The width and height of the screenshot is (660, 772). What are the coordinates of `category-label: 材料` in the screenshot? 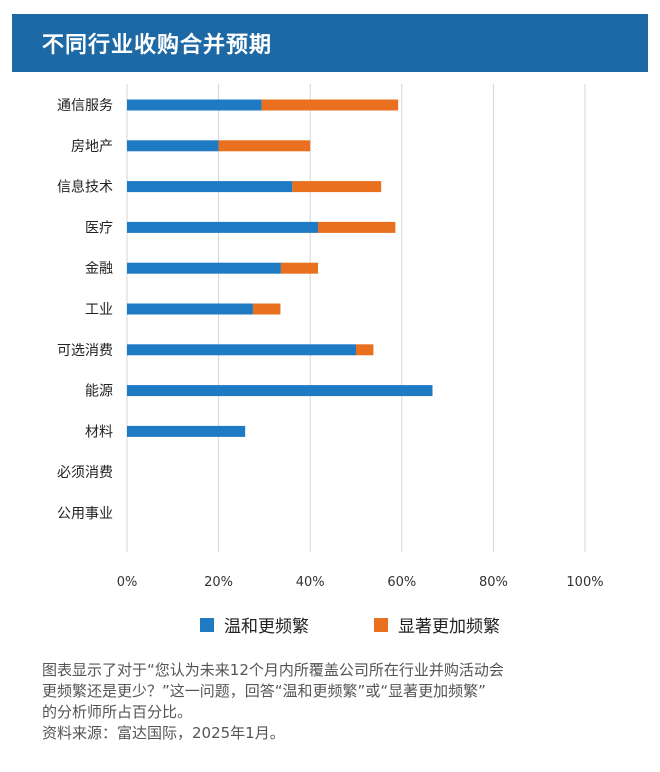 It's located at (99, 432).